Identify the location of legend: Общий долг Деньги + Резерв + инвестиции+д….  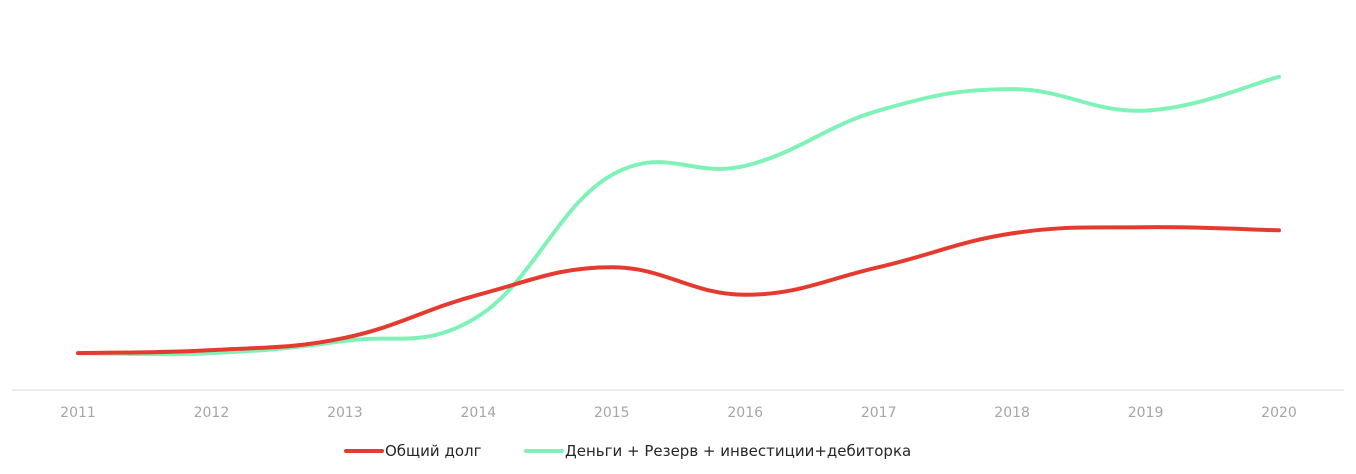
(627, 451).